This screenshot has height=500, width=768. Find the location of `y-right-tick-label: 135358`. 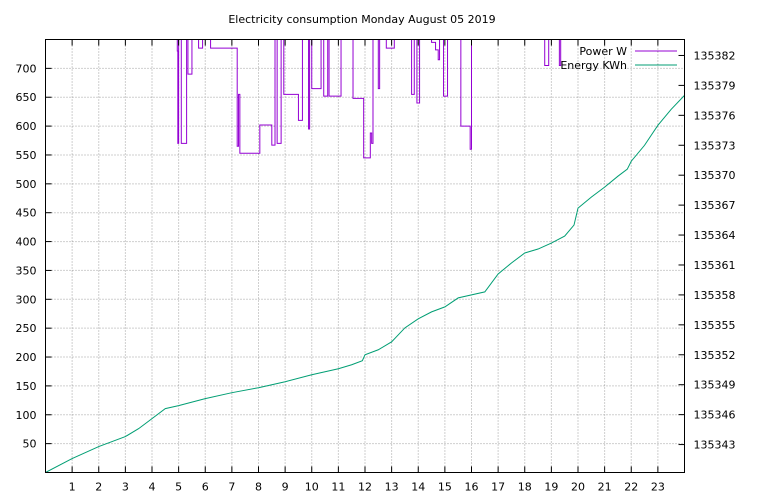

y-right-tick-label: 135358 is located at coordinates (715, 295).